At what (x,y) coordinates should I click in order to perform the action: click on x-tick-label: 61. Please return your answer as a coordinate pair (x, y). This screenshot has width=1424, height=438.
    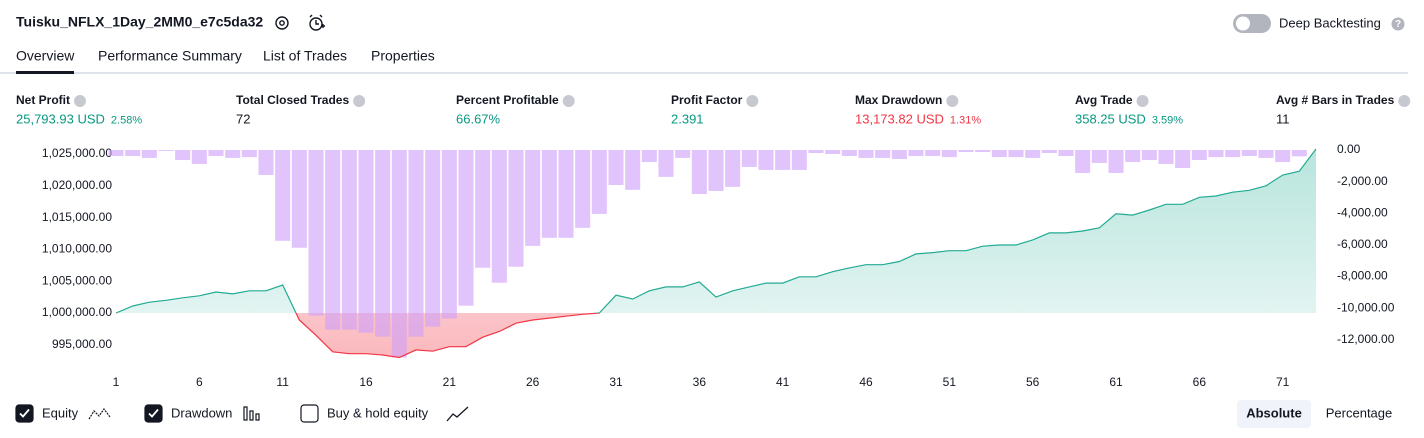
    Looking at the image, I should click on (1116, 382).